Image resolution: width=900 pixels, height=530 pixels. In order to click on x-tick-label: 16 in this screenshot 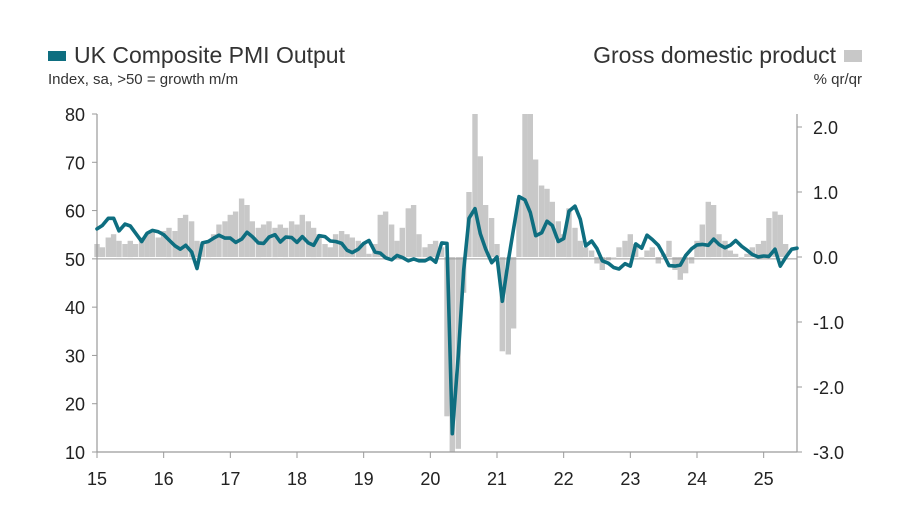, I will do `click(164, 479)`.